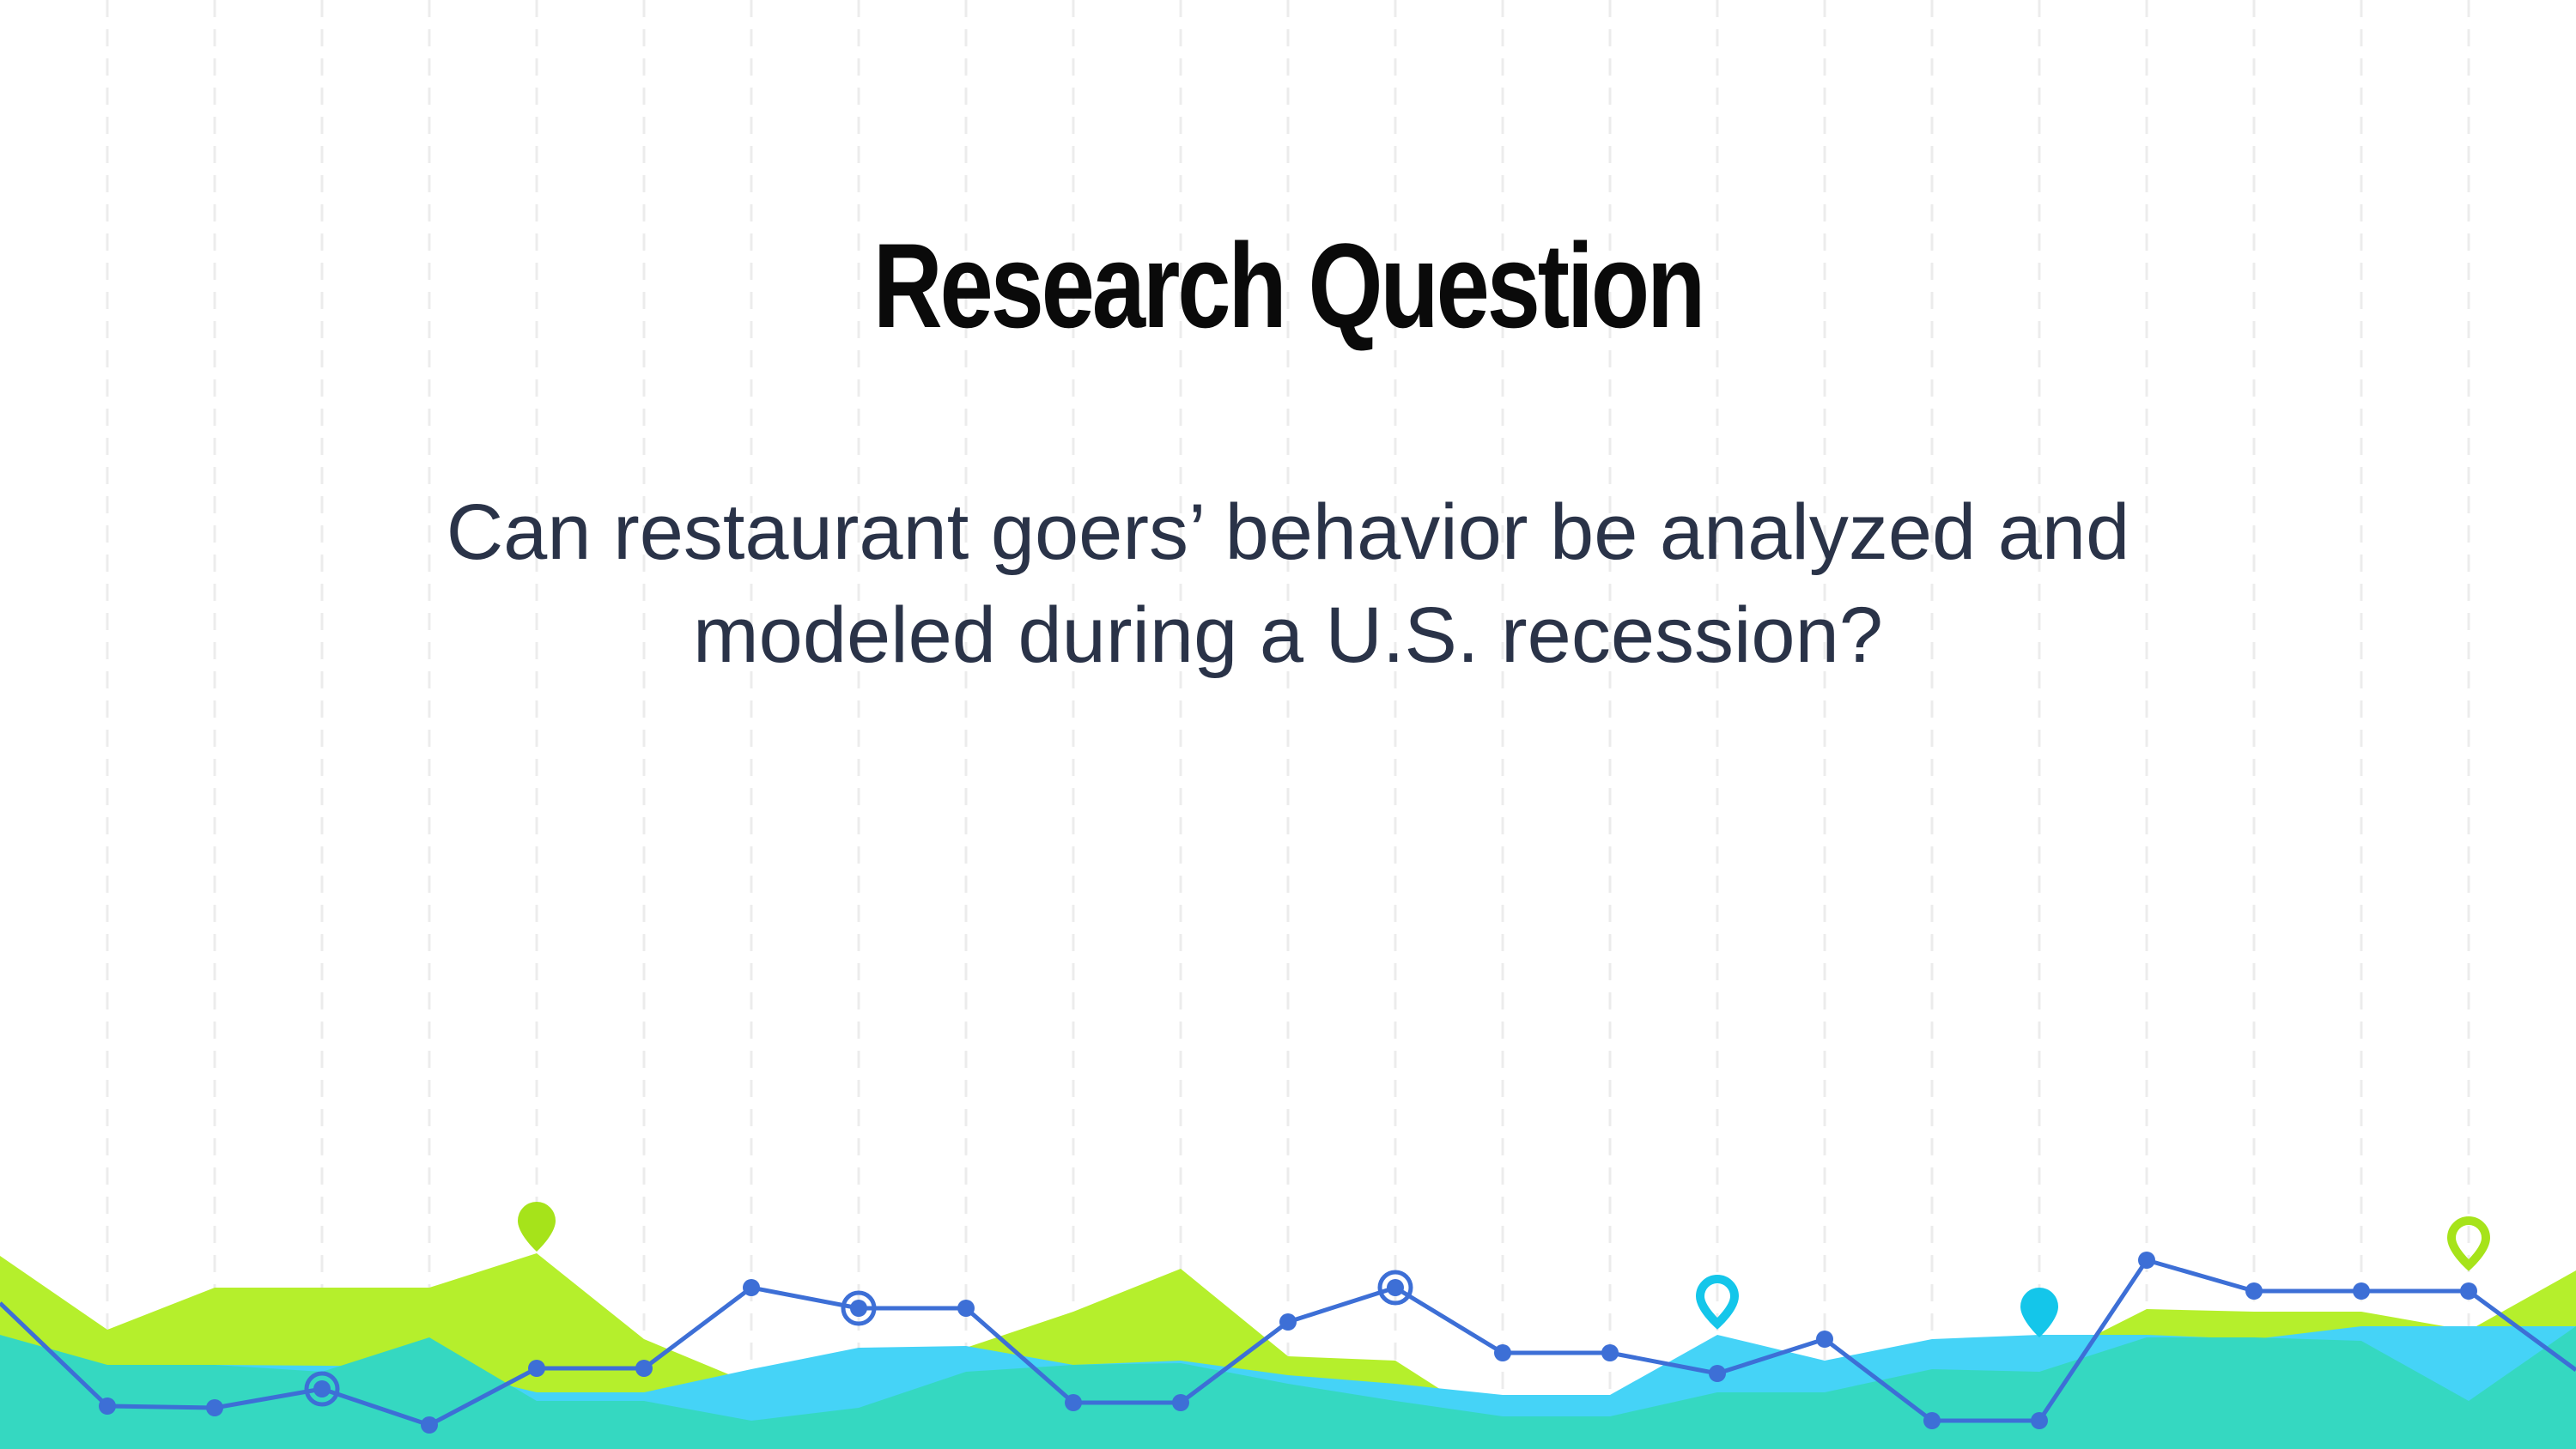 This screenshot has height=1449, width=2576. I want to click on trend-points, so click(1288, 1343).